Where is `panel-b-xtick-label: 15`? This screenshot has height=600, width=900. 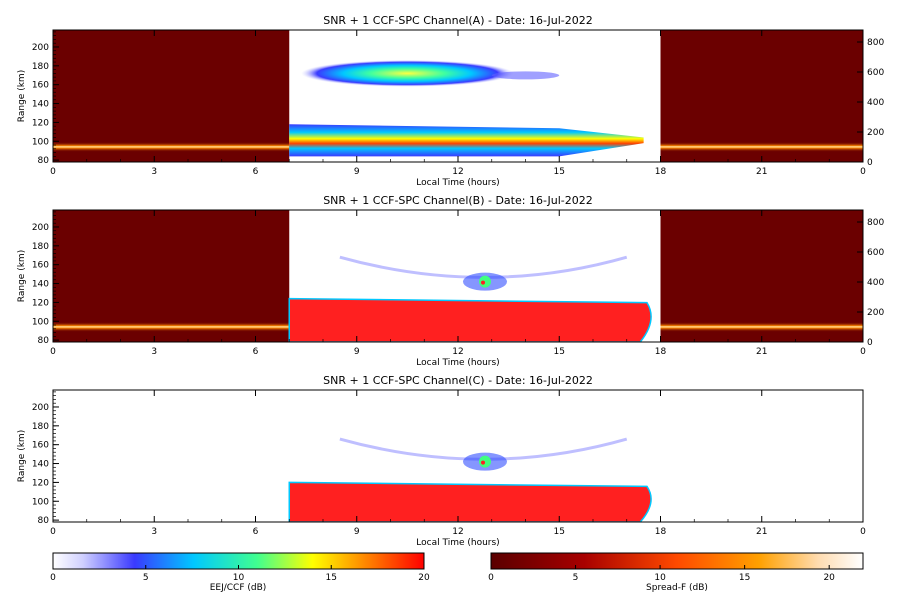 panel-b-xtick-label: 15 is located at coordinates (559, 352).